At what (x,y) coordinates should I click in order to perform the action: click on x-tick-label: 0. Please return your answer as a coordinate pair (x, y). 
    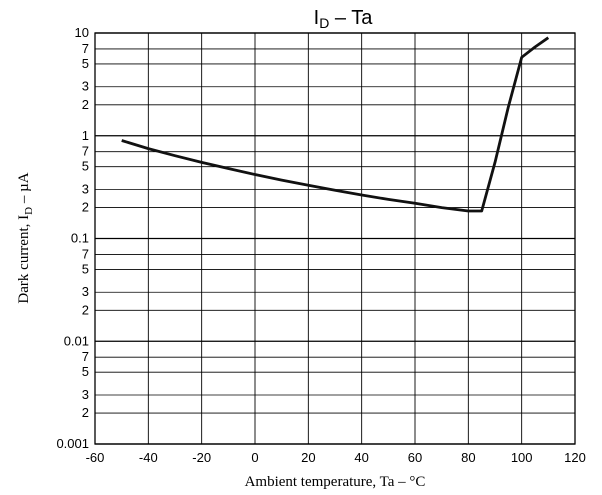
    Looking at the image, I should click on (254, 457).